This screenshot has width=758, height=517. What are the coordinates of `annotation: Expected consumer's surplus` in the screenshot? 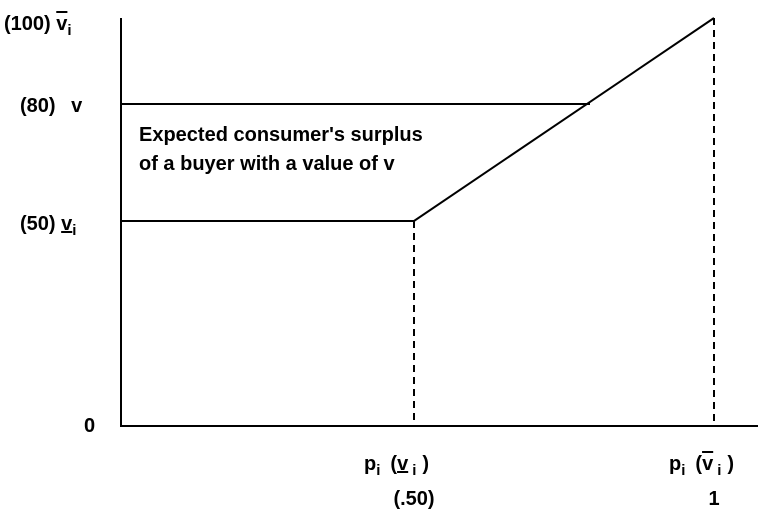 It's located at (281, 135).